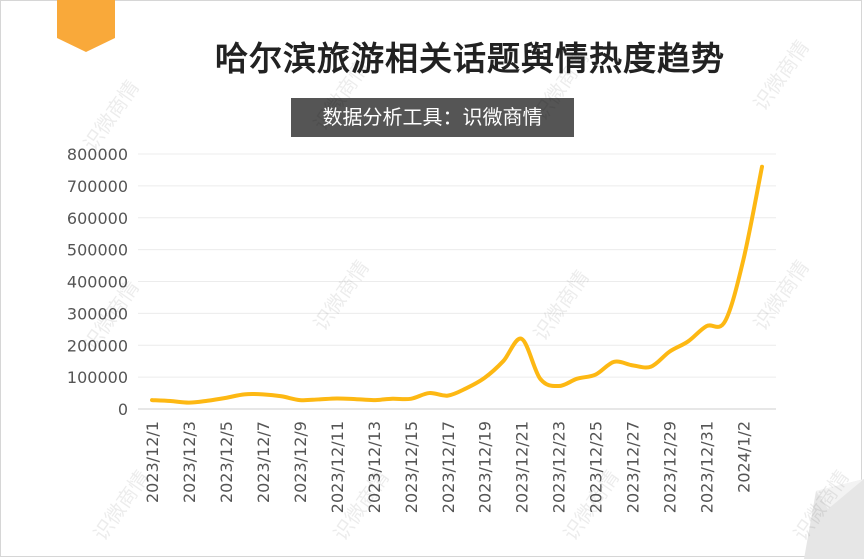 The height and width of the screenshot is (559, 864). I want to click on x-tick-label: 2023/12/27, so click(633, 467).